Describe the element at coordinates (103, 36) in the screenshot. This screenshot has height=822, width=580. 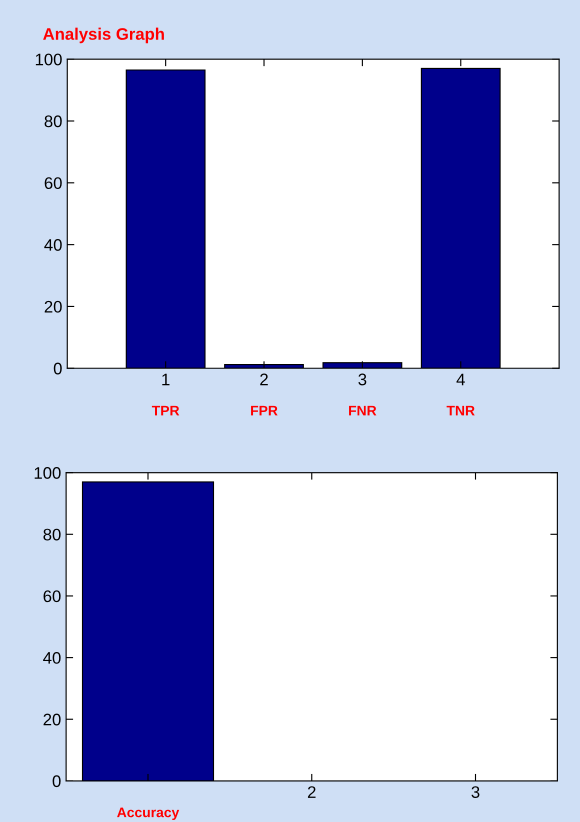
I see `chart-title: Analysis Graph` at that location.